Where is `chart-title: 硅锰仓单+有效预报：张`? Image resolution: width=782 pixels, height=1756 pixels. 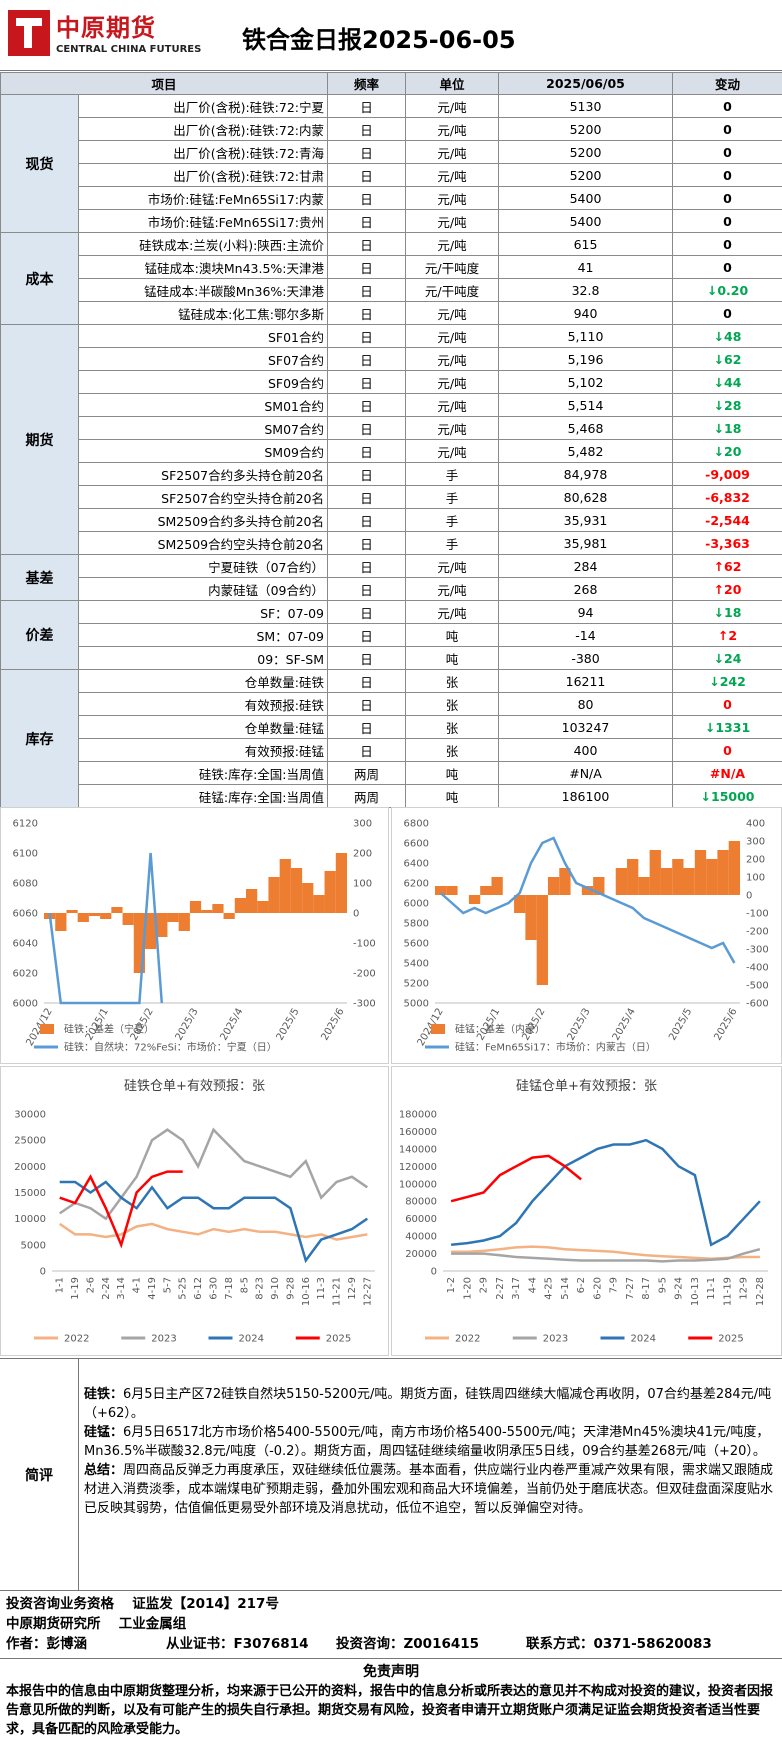 chart-title: 硅锰仓单+有效预报：张 is located at coordinates (586, 1086).